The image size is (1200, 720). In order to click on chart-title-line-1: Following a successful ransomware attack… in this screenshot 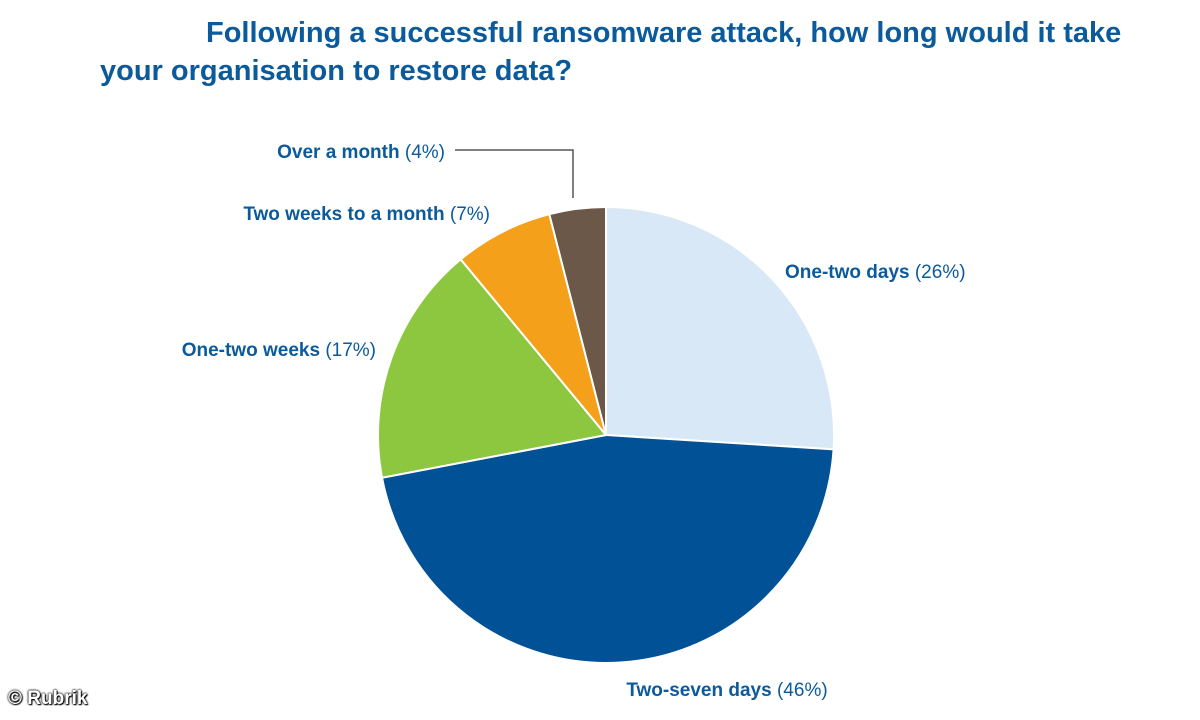, I will do `click(664, 33)`.